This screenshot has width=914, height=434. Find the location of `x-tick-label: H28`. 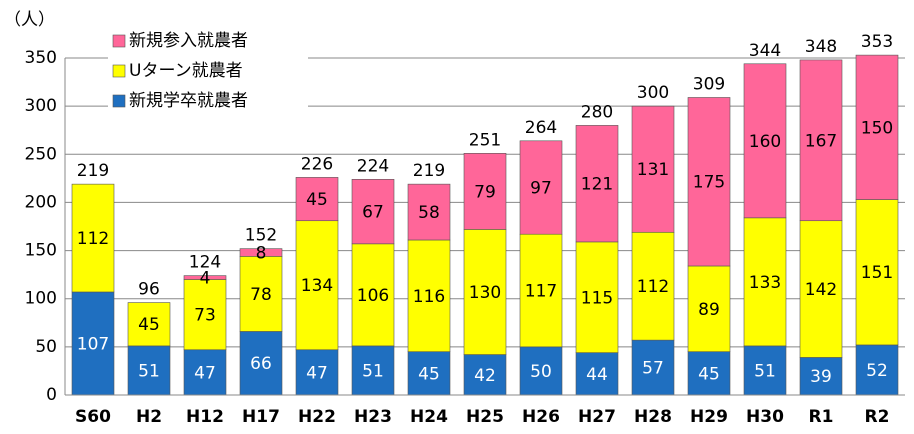

x-tick-label: H28 is located at coordinates (653, 417).